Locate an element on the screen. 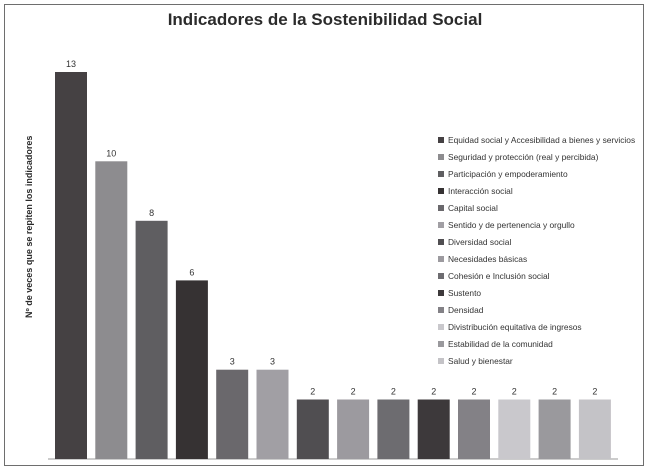 This screenshot has width=650, height=471. bar-value-label: 10 is located at coordinates (111, 153).